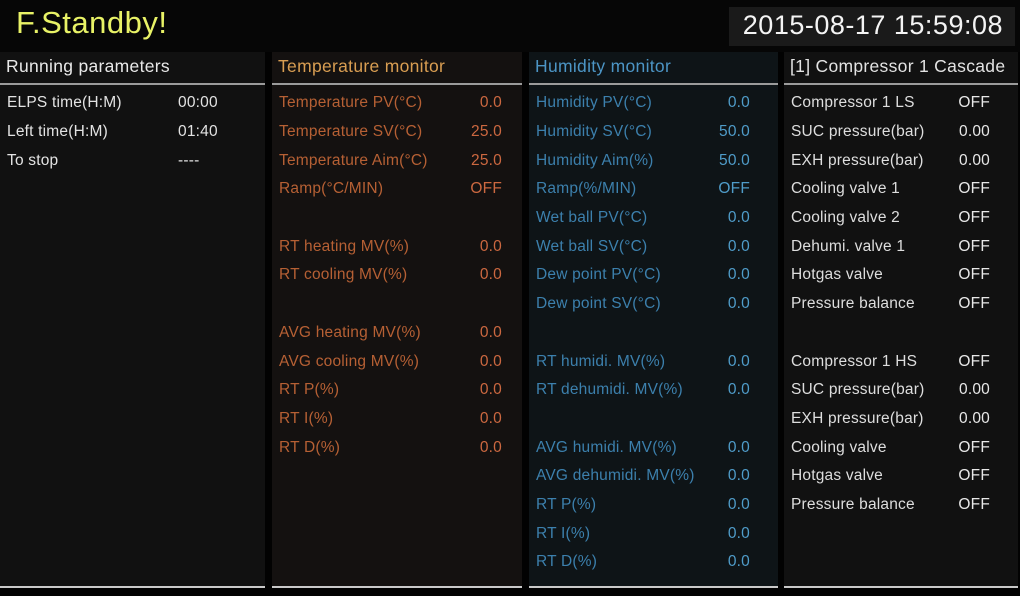 The height and width of the screenshot is (596, 1020). What do you see at coordinates (132, 103) in the screenshot?
I see `monitor-row: ELPS time(H:M) 00:00` at bounding box center [132, 103].